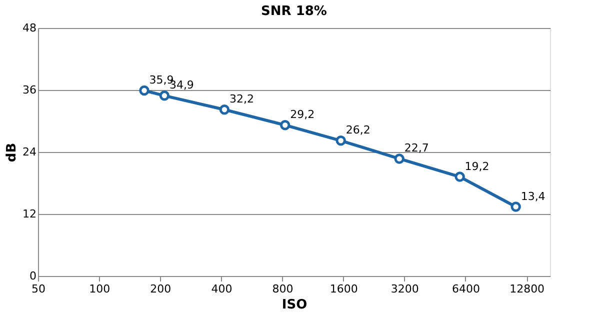 This screenshot has height=335, width=592. I want to click on chart-title: SNR 18%, so click(294, 11).